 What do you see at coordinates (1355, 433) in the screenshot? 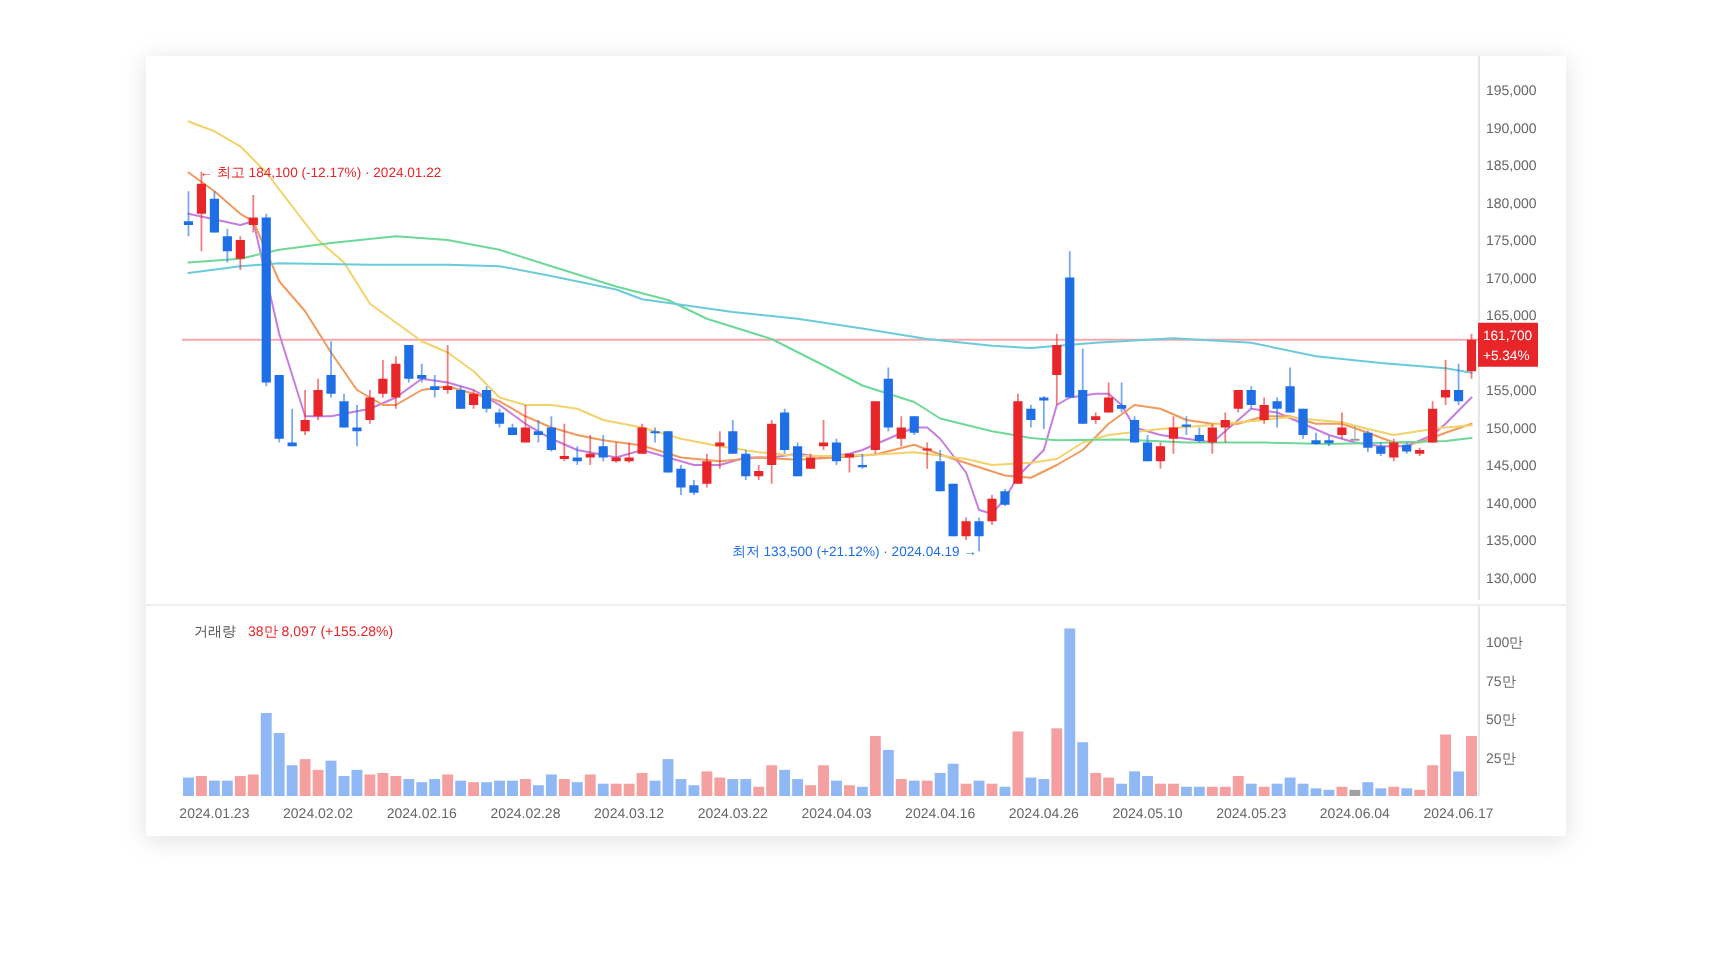
I see `candlestick` at bounding box center [1355, 433].